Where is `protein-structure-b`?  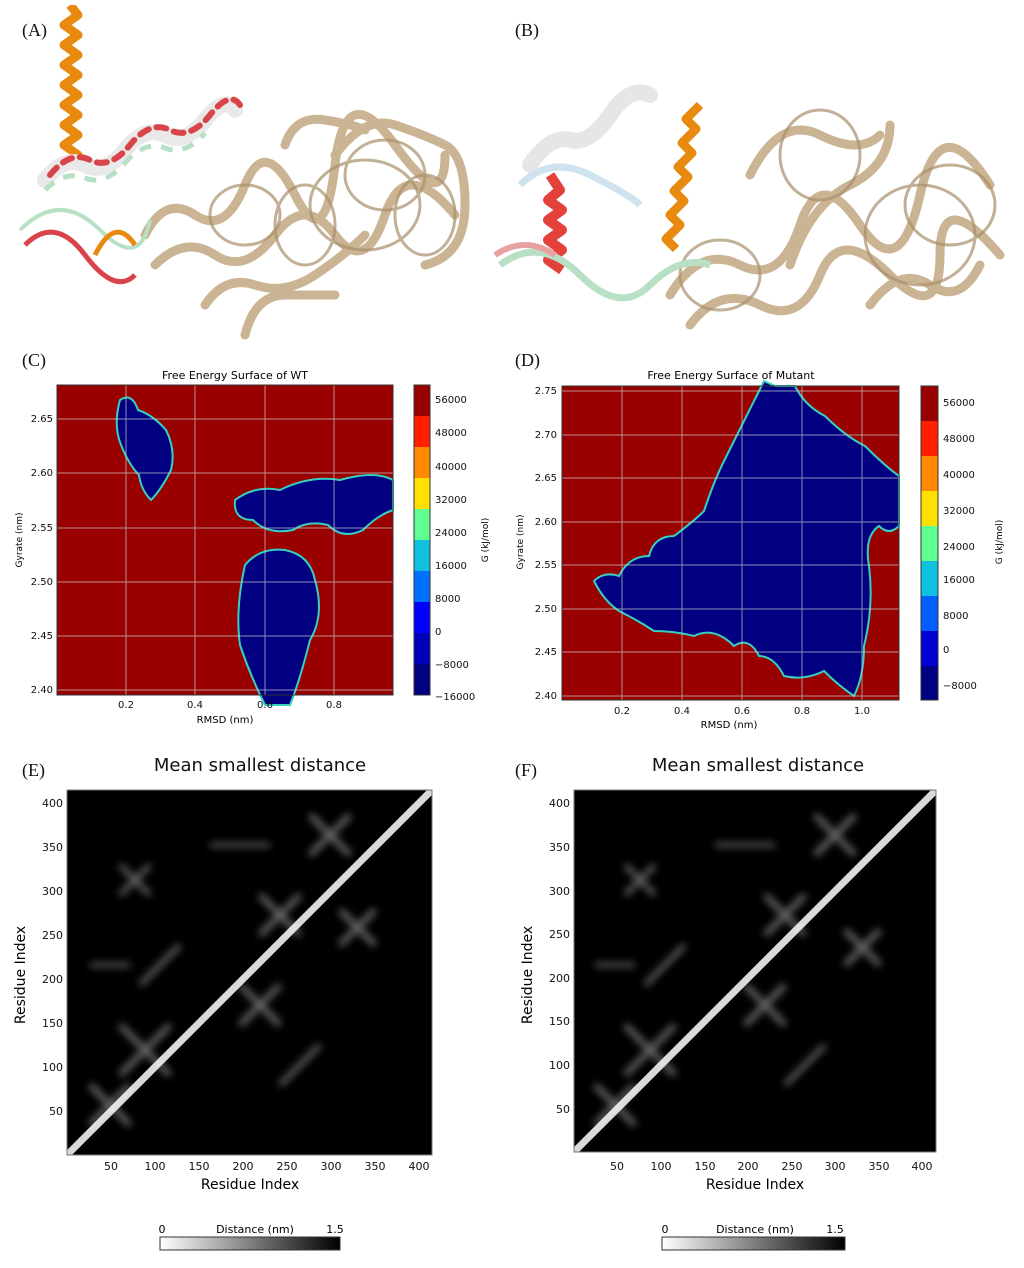 protein-structure-b is located at coordinates (749, 207).